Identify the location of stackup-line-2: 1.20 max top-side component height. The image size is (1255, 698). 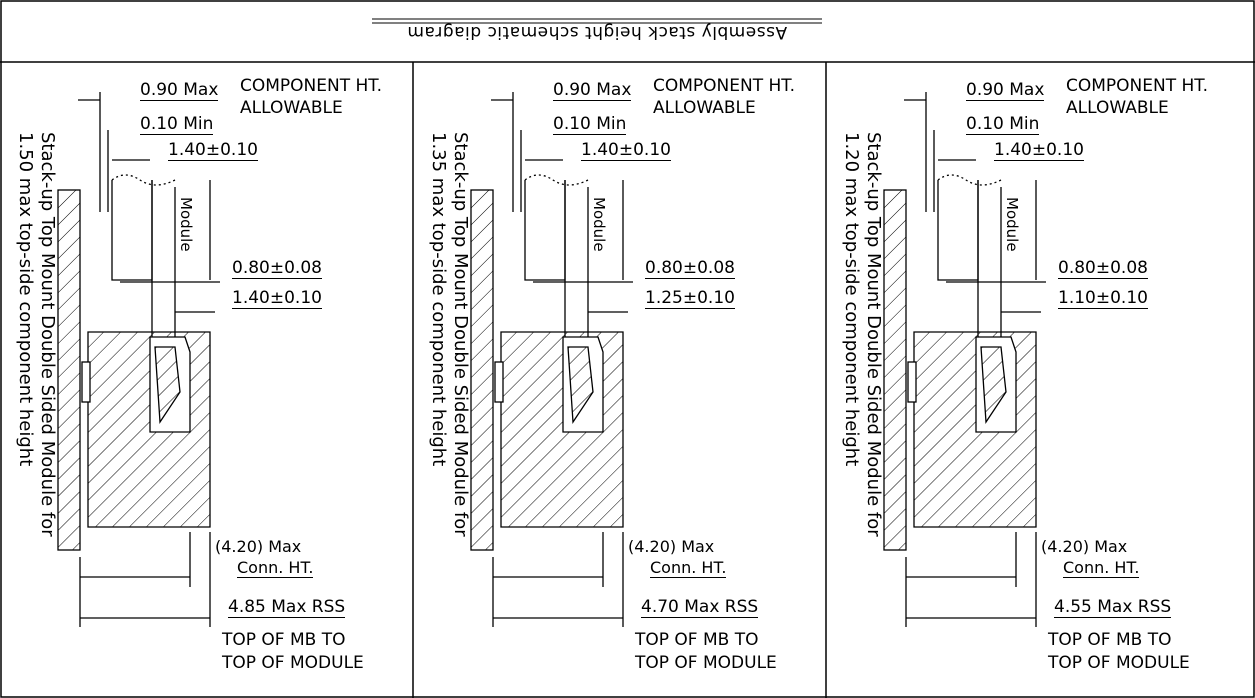
(851, 299).